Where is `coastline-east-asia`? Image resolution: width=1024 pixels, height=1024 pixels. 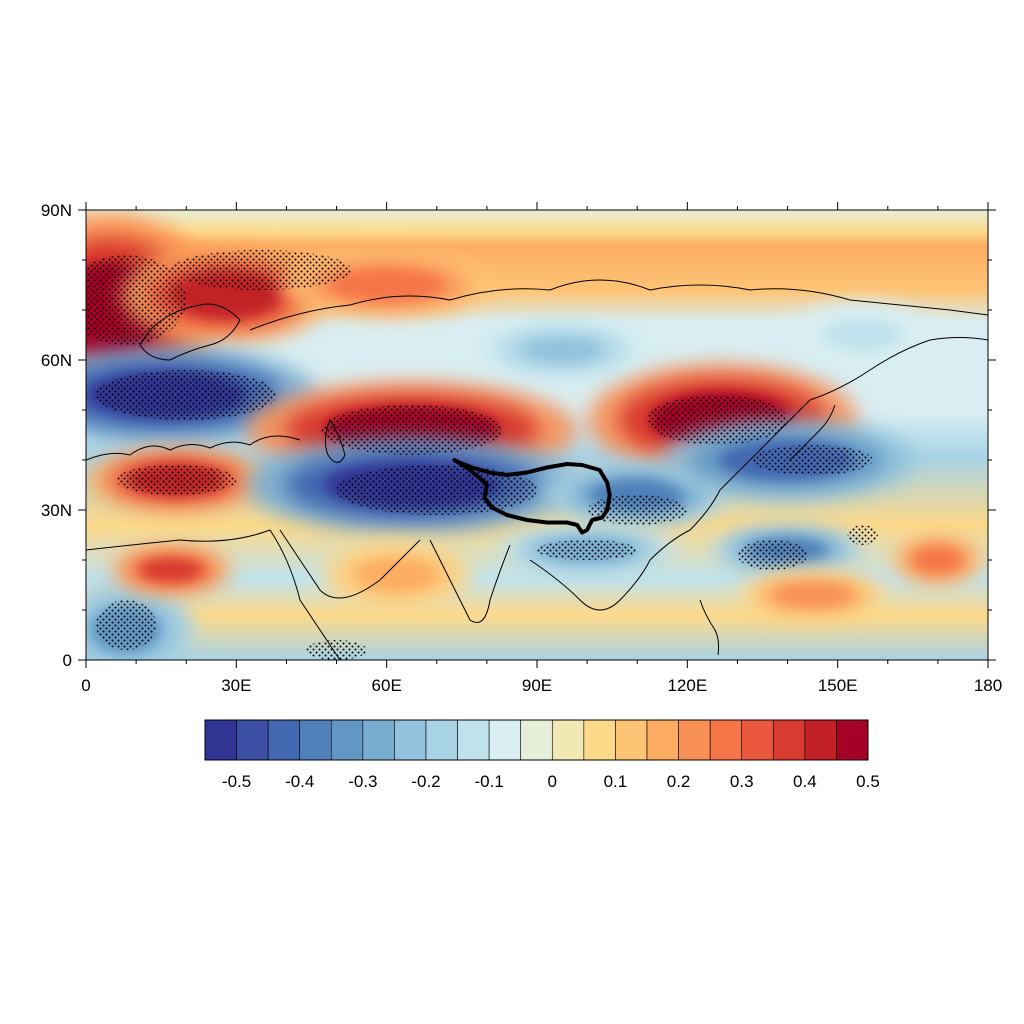
coastline-east-asia is located at coordinates (898, 369).